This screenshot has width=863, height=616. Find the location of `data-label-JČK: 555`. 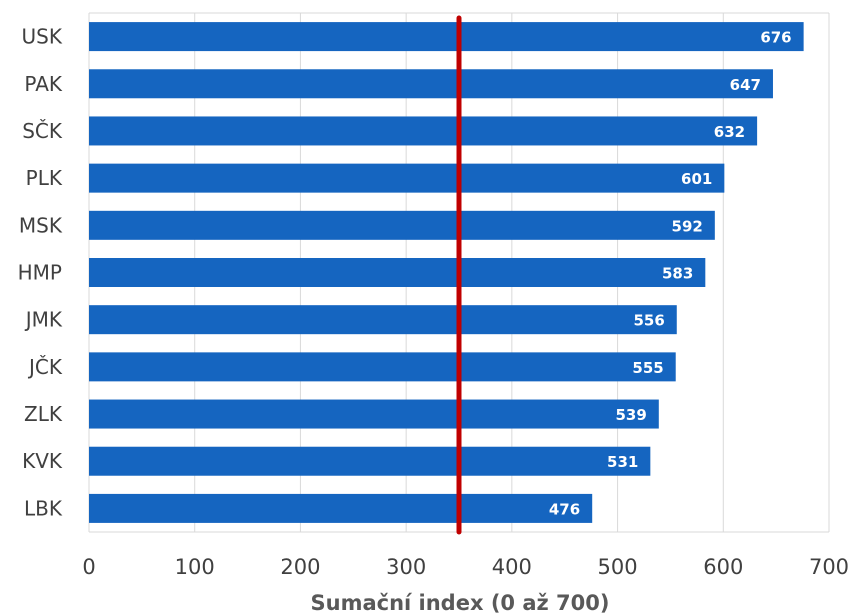

data-label-JČK: 555 is located at coordinates (647, 368).